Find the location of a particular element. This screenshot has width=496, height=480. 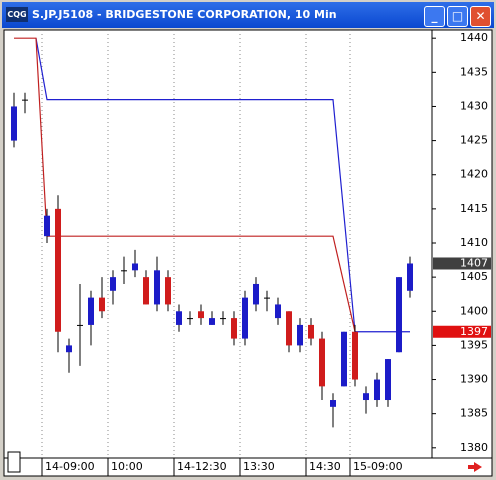

y-tick-label: 1405 is located at coordinates (474, 276).